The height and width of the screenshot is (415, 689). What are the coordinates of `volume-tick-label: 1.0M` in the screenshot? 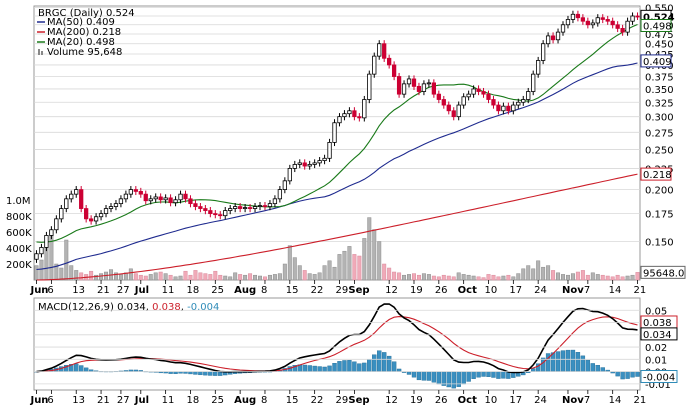 It's located at (18, 201).